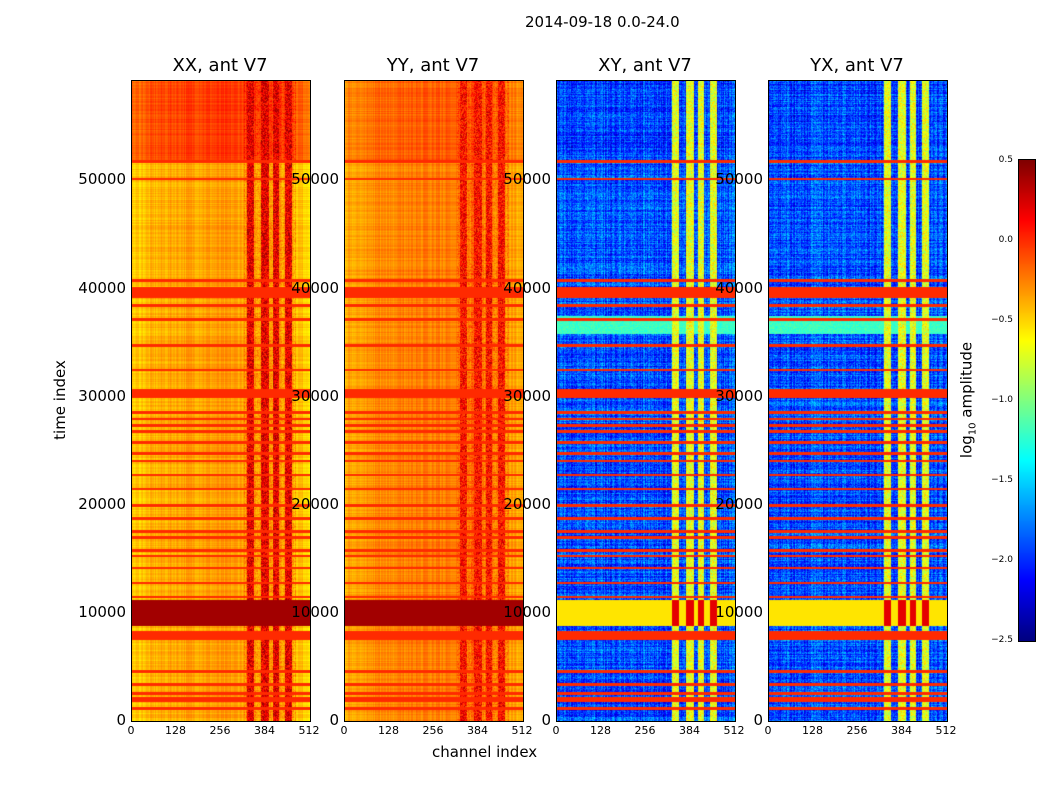 The image size is (1050, 800). Describe the element at coordinates (485, 752) in the screenshot. I see `x-axis-label: channel index` at that location.